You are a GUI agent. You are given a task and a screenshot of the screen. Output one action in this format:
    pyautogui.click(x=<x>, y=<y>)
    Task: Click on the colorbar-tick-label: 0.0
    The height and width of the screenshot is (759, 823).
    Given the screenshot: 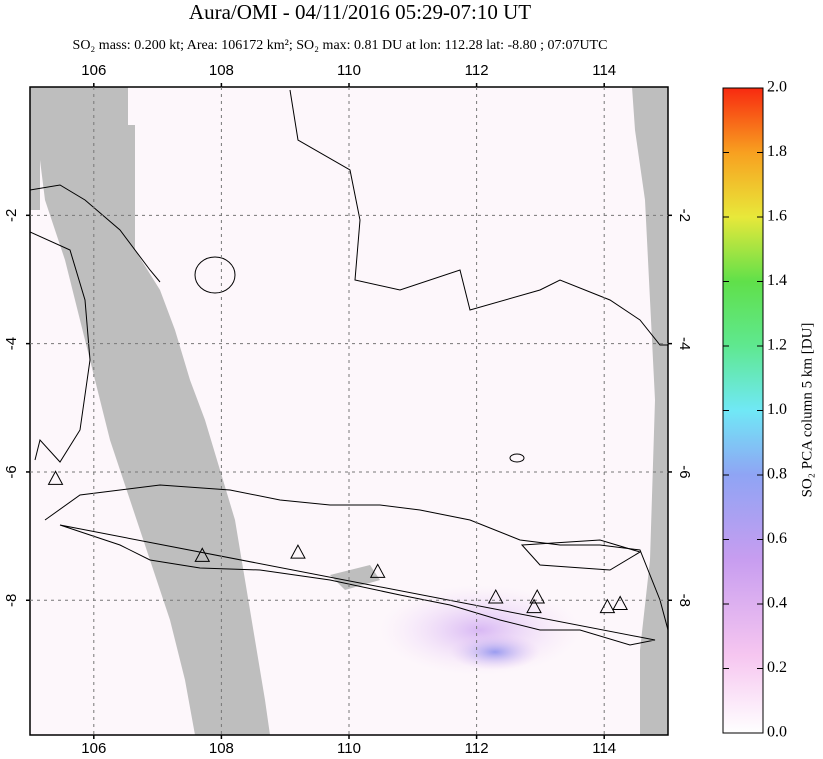 What is the action you would take?
    pyautogui.click(x=777, y=732)
    